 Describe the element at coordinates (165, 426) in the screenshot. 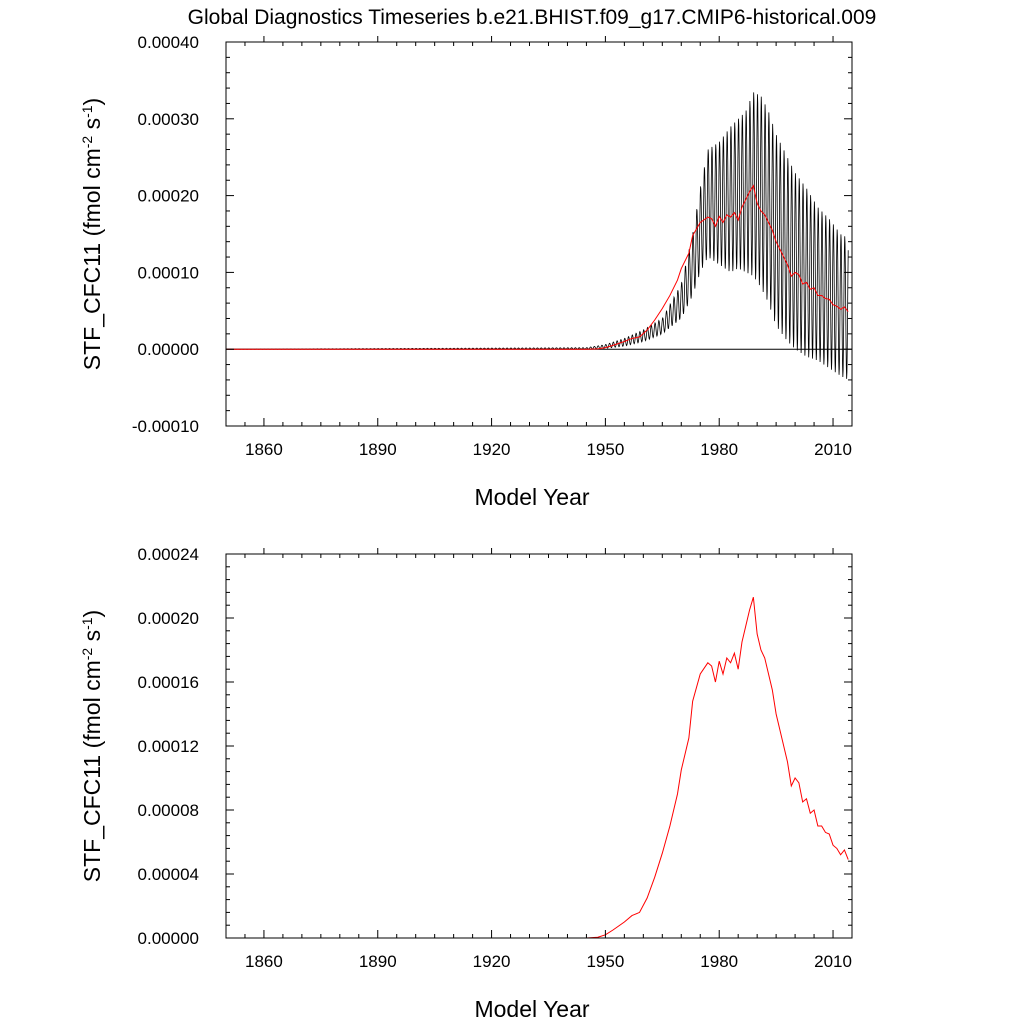

I see `top-y-tick-label: -0.00010` at that location.